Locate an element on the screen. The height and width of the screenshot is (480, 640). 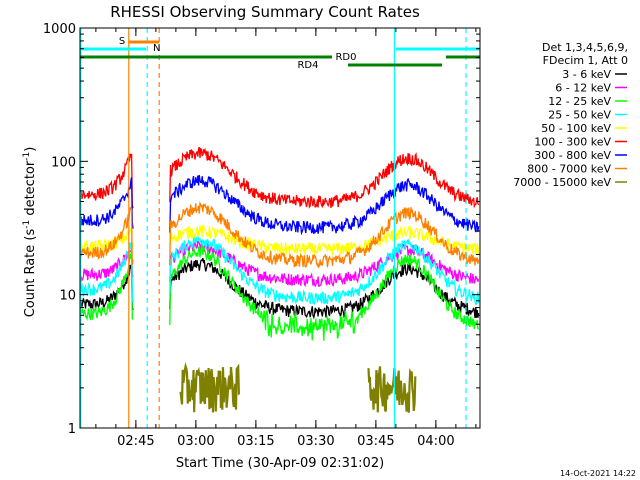
legend-header: Det 1,3,4,5,6,9, is located at coordinates (585, 47).